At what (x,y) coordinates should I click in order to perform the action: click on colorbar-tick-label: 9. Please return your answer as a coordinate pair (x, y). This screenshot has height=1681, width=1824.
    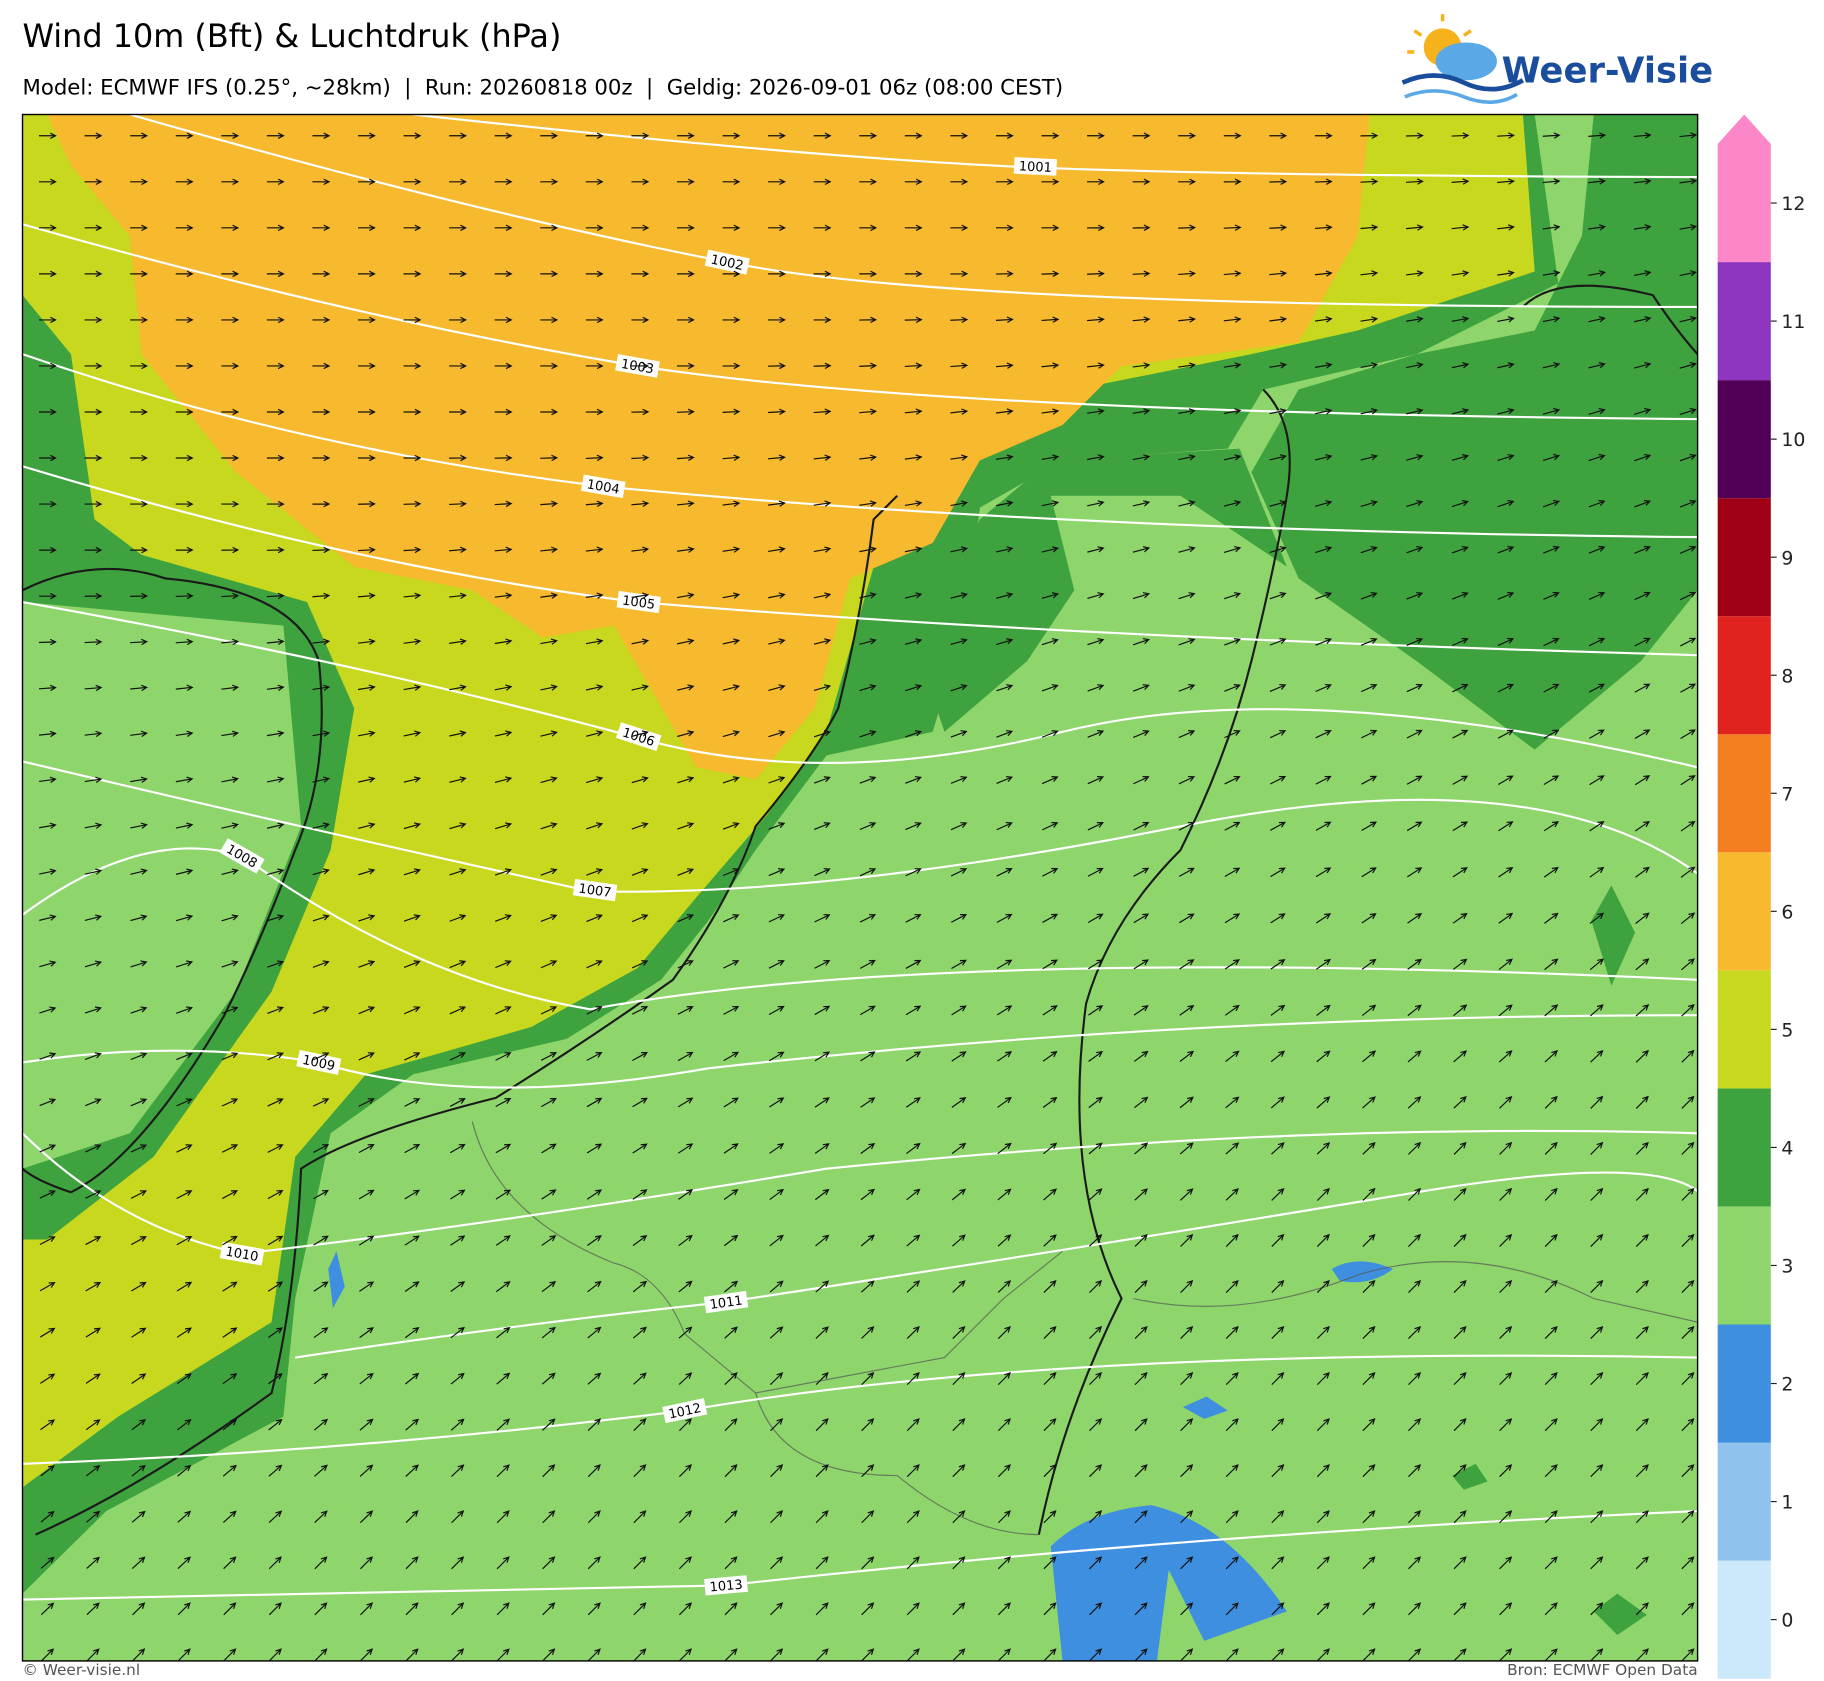
    Looking at the image, I should click on (1787, 558).